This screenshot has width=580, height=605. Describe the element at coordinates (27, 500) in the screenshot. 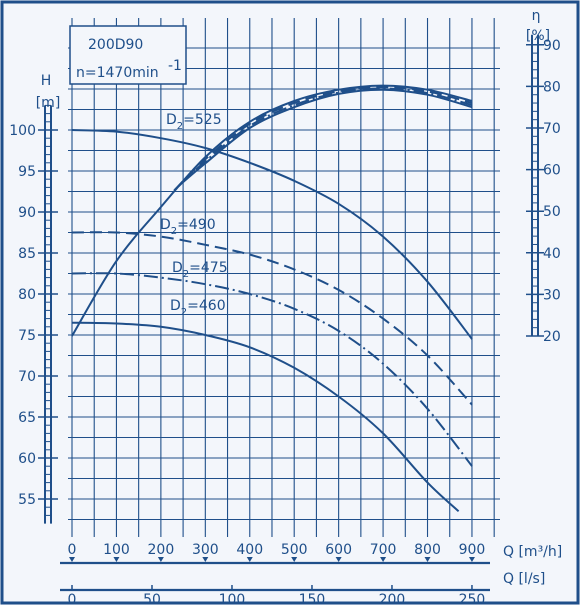

I see `head-tick-label: 55` at that location.